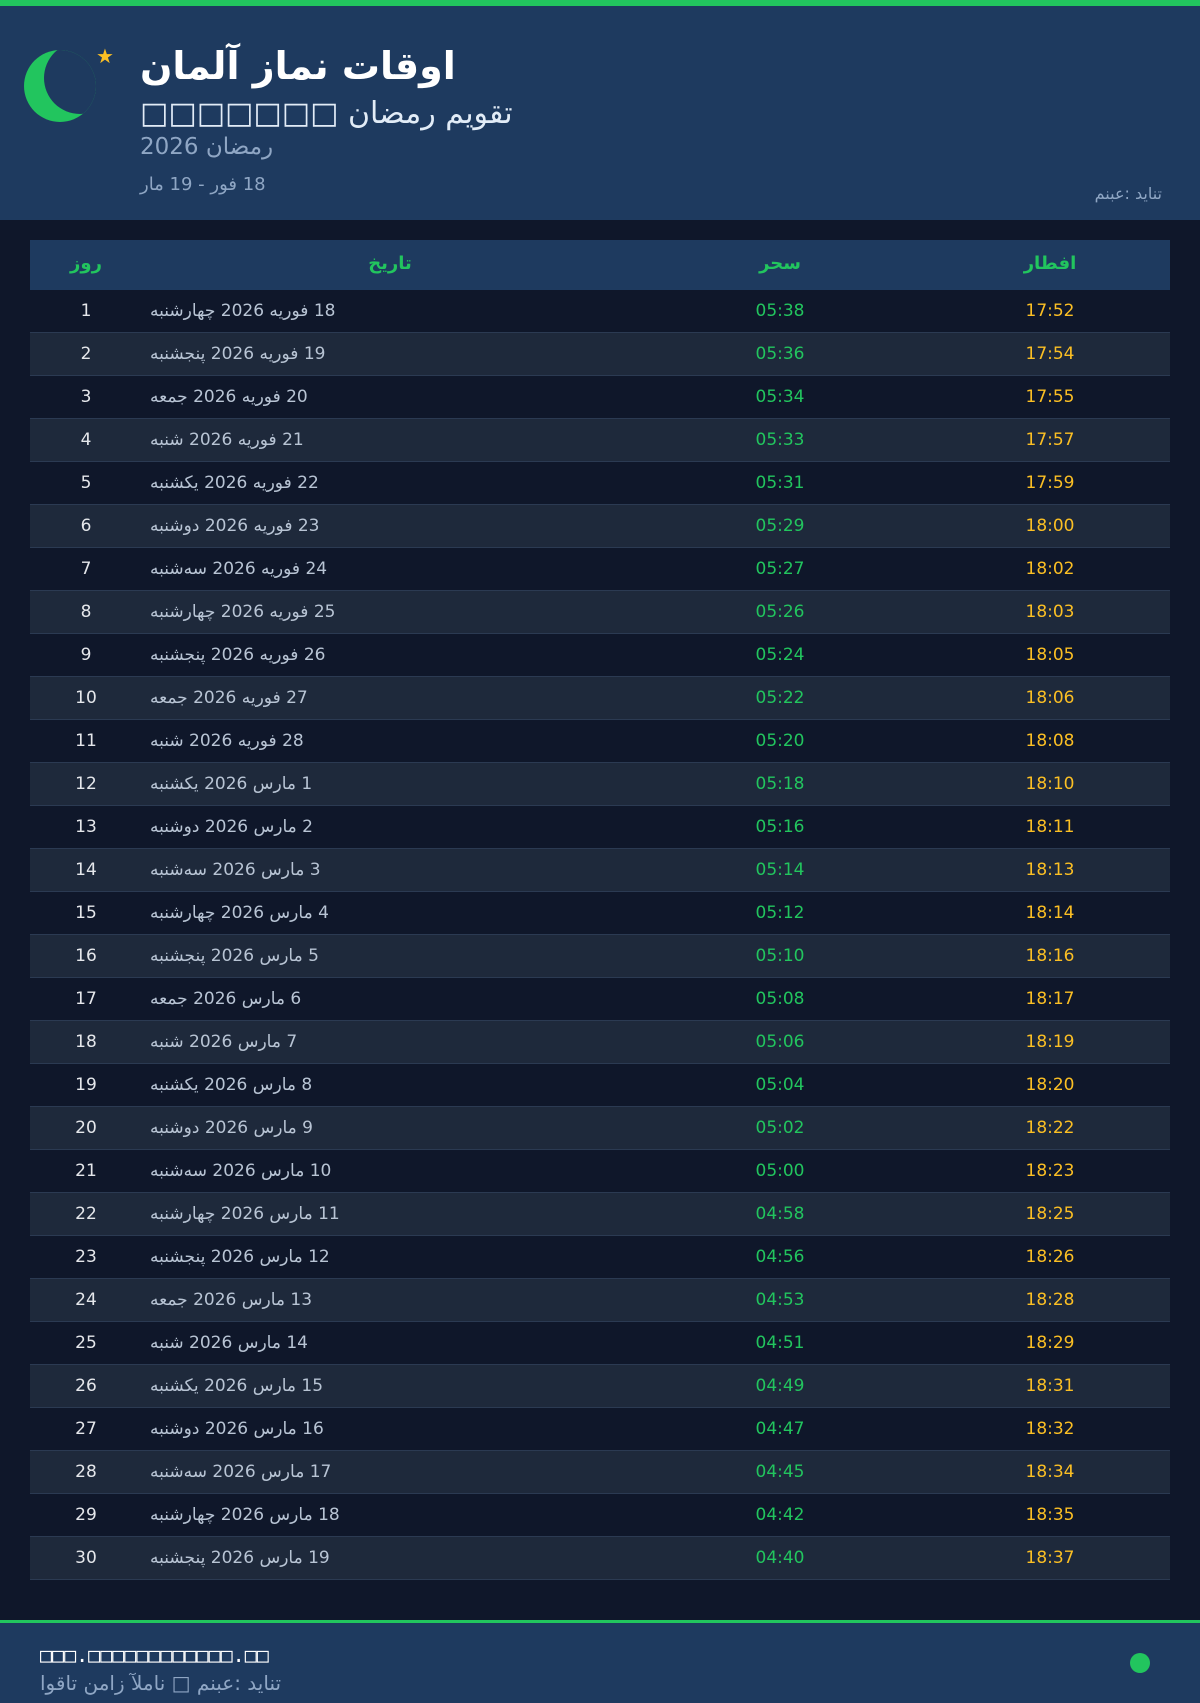 The width and height of the screenshot is (1200, 1703). Describe the element at coordinates (1050, 999) in the screenshot. I see `iftar-time-cell: 18:17` at that location.